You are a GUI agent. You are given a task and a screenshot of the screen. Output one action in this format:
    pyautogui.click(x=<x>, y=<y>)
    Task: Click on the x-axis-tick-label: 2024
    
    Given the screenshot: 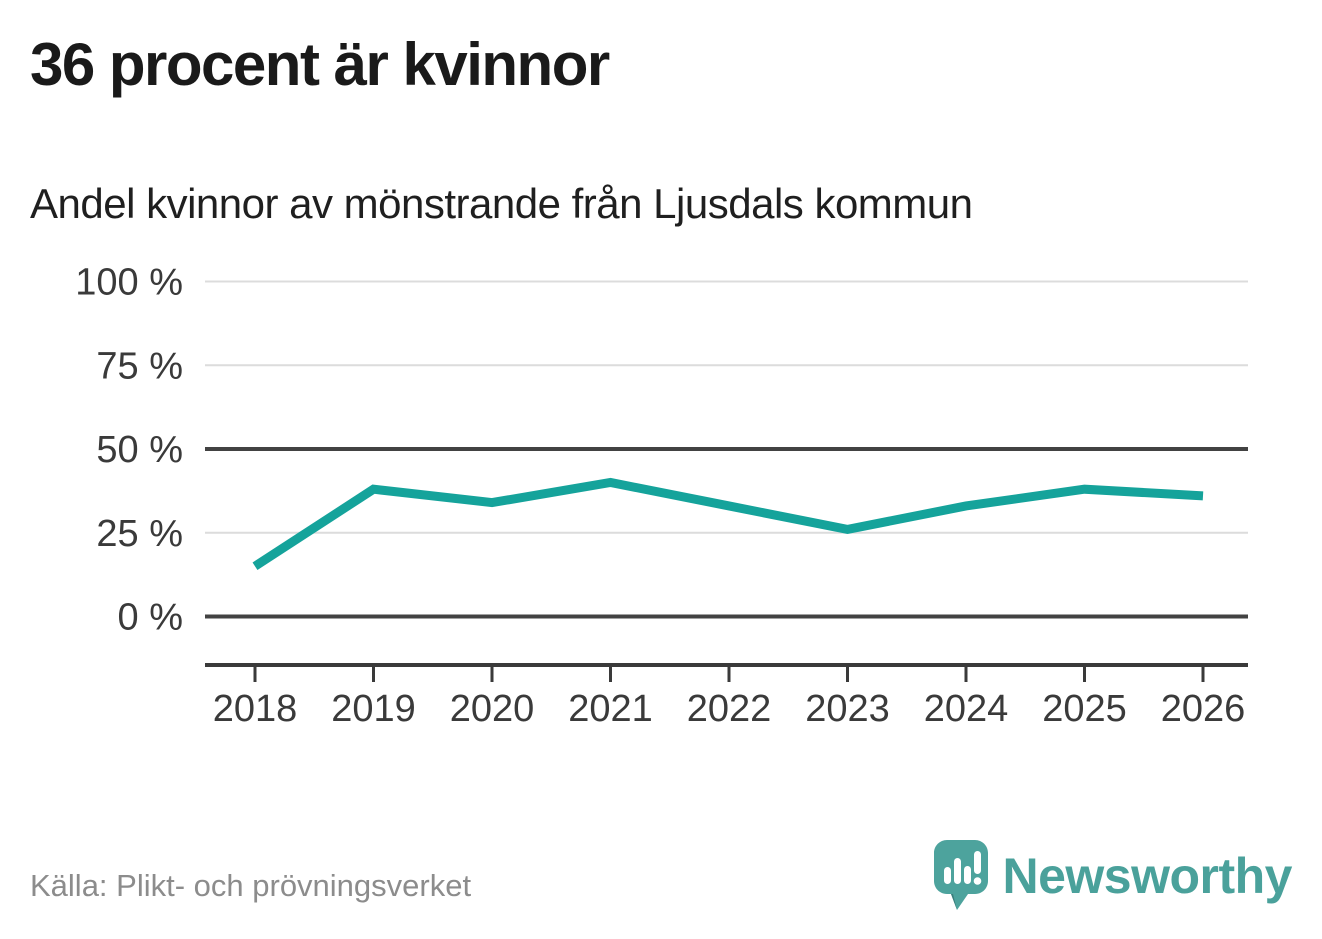 What is the action you would take?
    pyautogui.click(x=966, y=709)
    